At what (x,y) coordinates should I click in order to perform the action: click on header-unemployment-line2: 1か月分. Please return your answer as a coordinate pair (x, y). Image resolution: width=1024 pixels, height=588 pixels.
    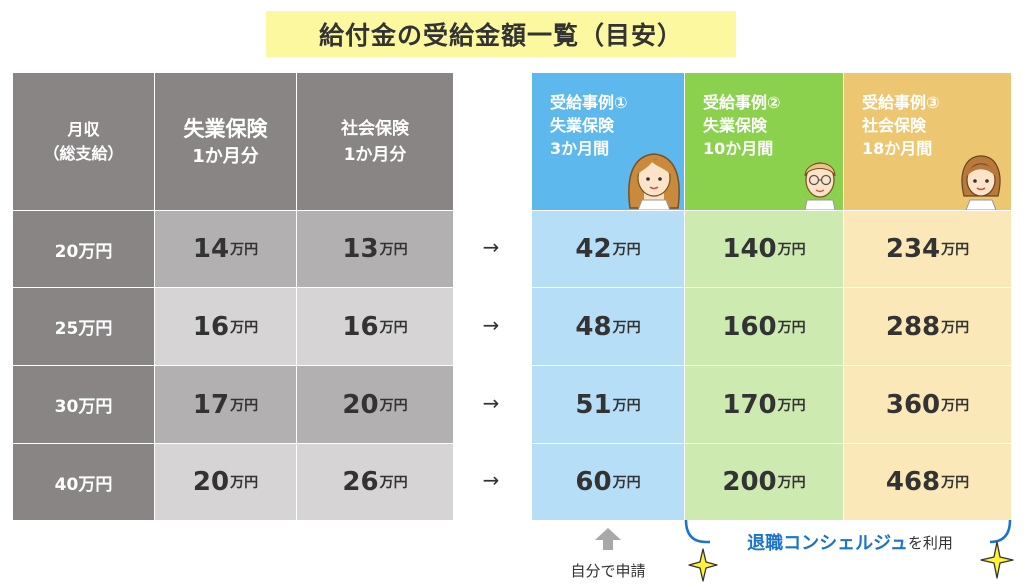
    Looking at the image, I should click on (225, 156).